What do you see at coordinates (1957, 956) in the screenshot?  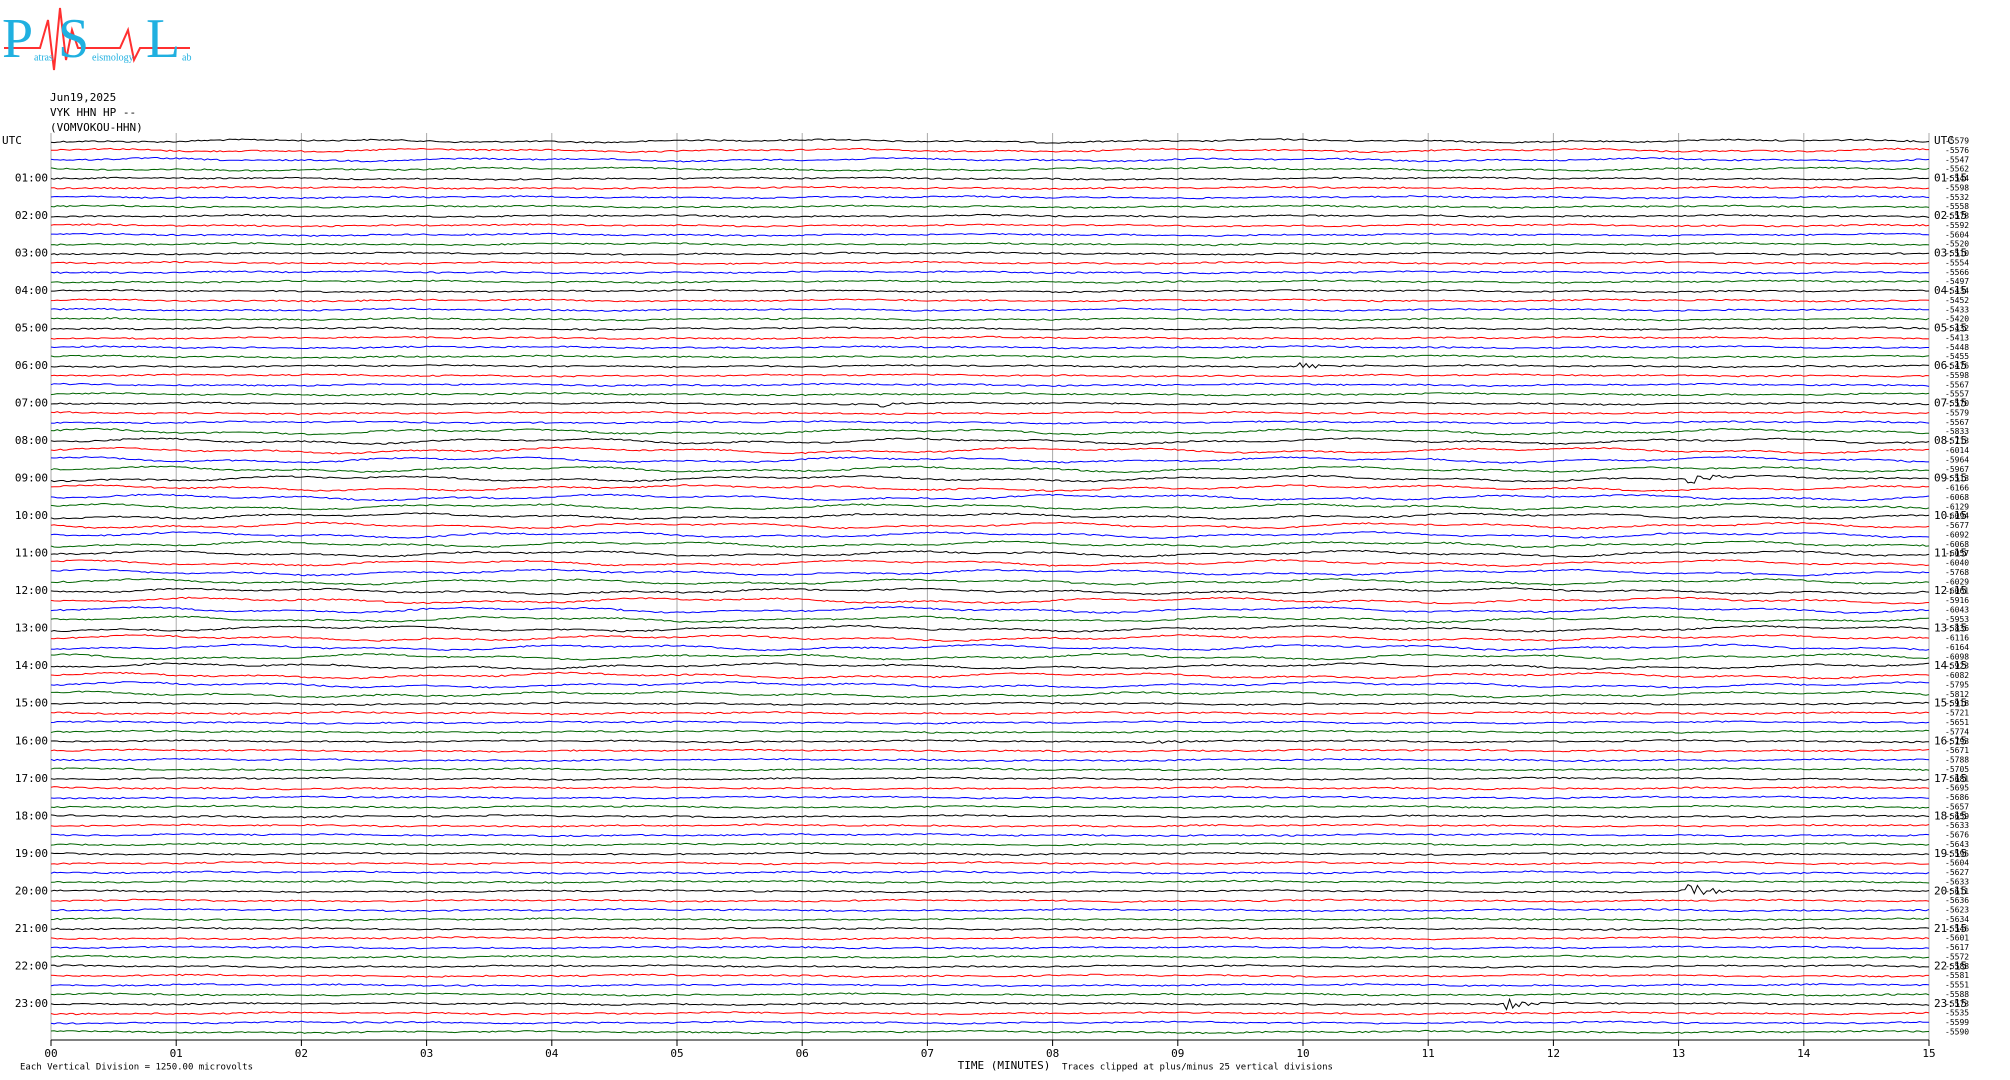 I see `trace-offset: -5572` at bounding box center [1957, 956].